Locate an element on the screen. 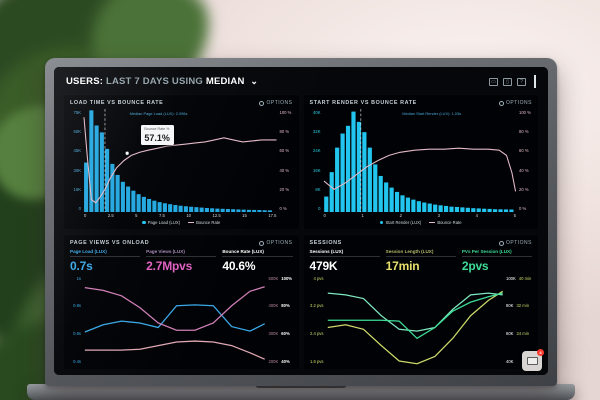 Image resolution: width=600 pixels, height=400 pixels. y-tick-min: 32 min is located at coordinates (523, 306).